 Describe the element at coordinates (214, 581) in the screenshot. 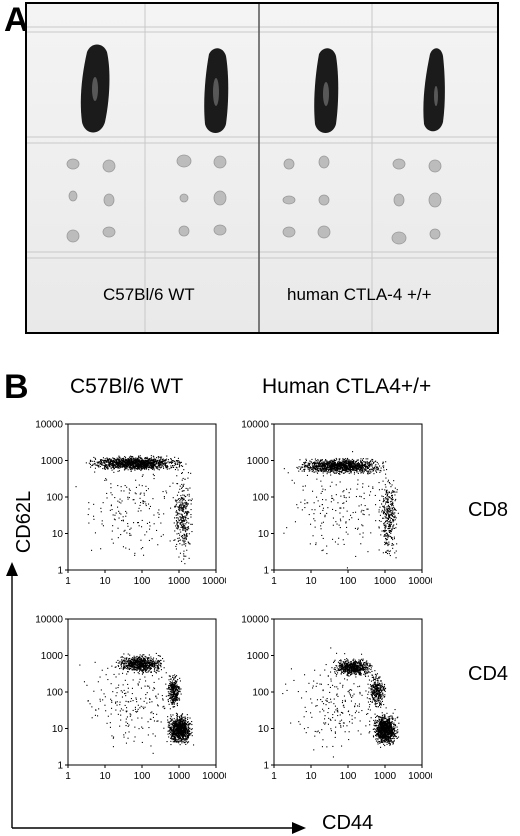

I see `x-tick-label: 10000` at that location.